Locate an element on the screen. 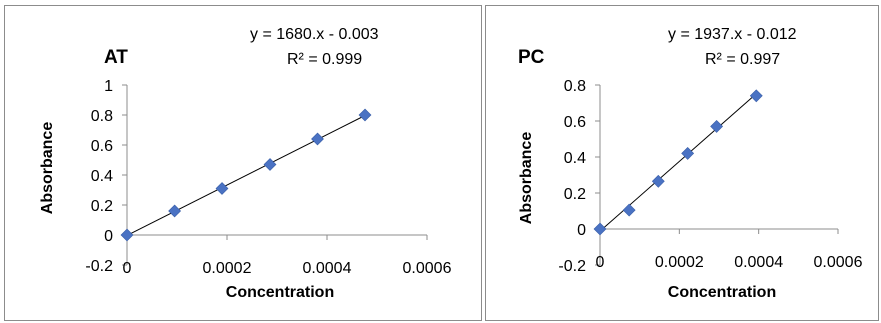 This screenshot has height=323, width=881. trendline-equation: y = 1680.x - 0.003 is located at coordinates (314, 34).